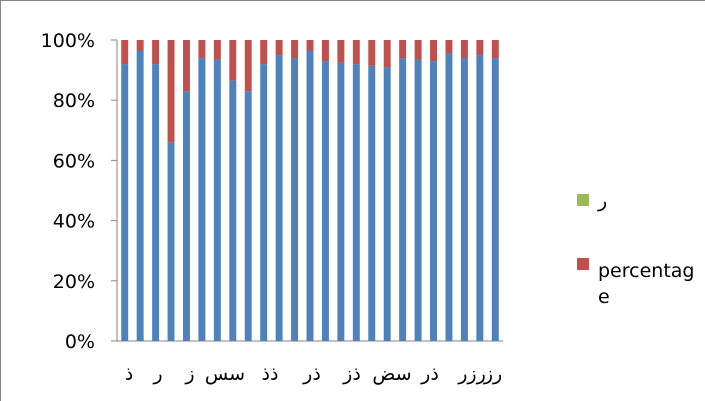 This screenshot has height=401, width=705. I want to click on y-axis-ticks: 0% 20% 40% 60% 80% 100%, so click(79, 191).